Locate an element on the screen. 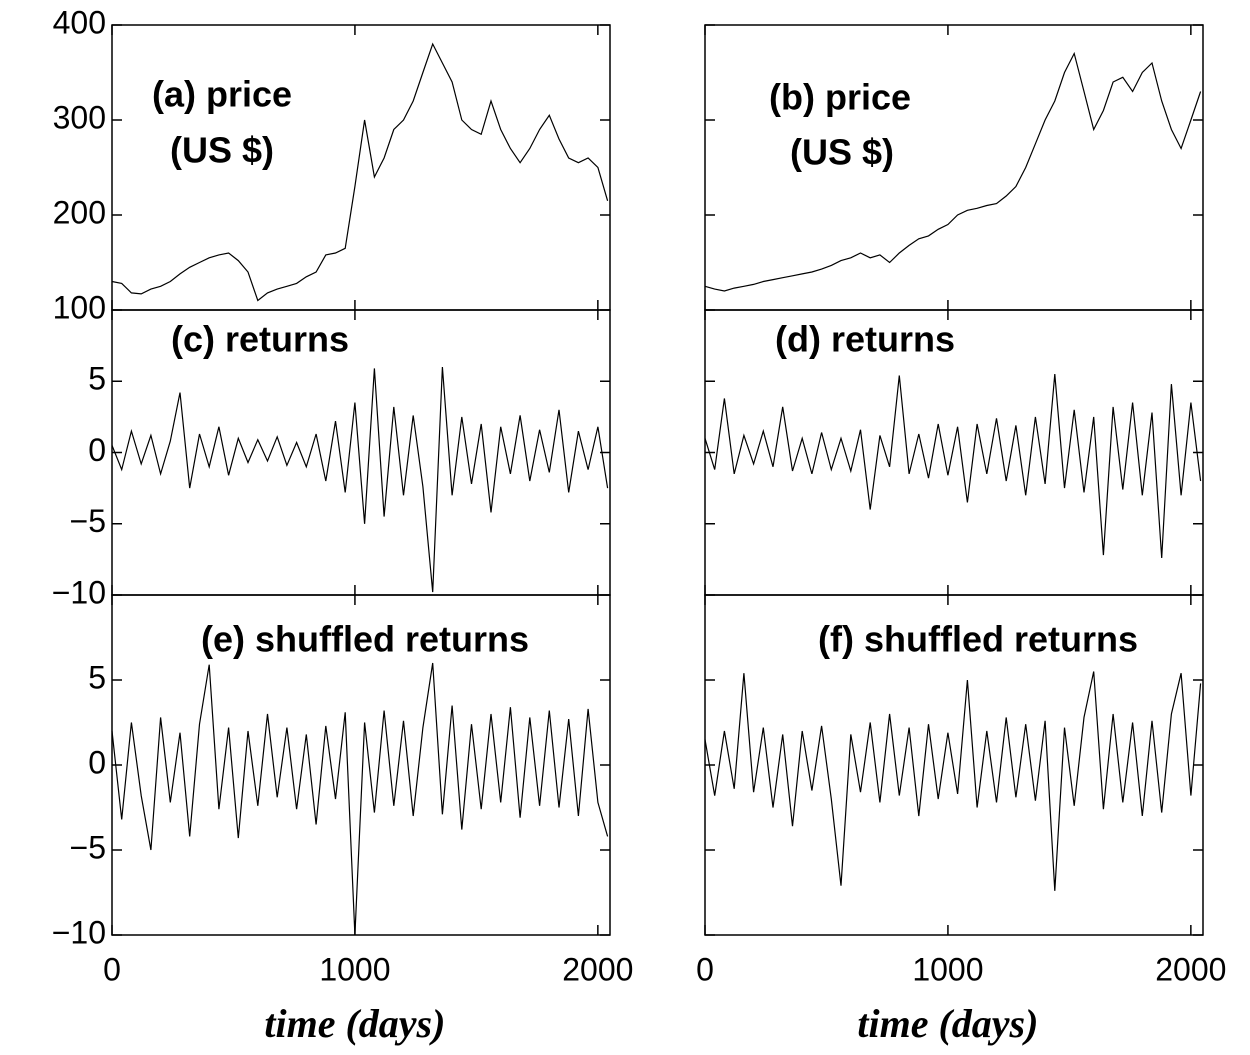 Image resolution: width=1250 pixels, height=1055 pixels. panel-frame is located at coordinates (954, 167).